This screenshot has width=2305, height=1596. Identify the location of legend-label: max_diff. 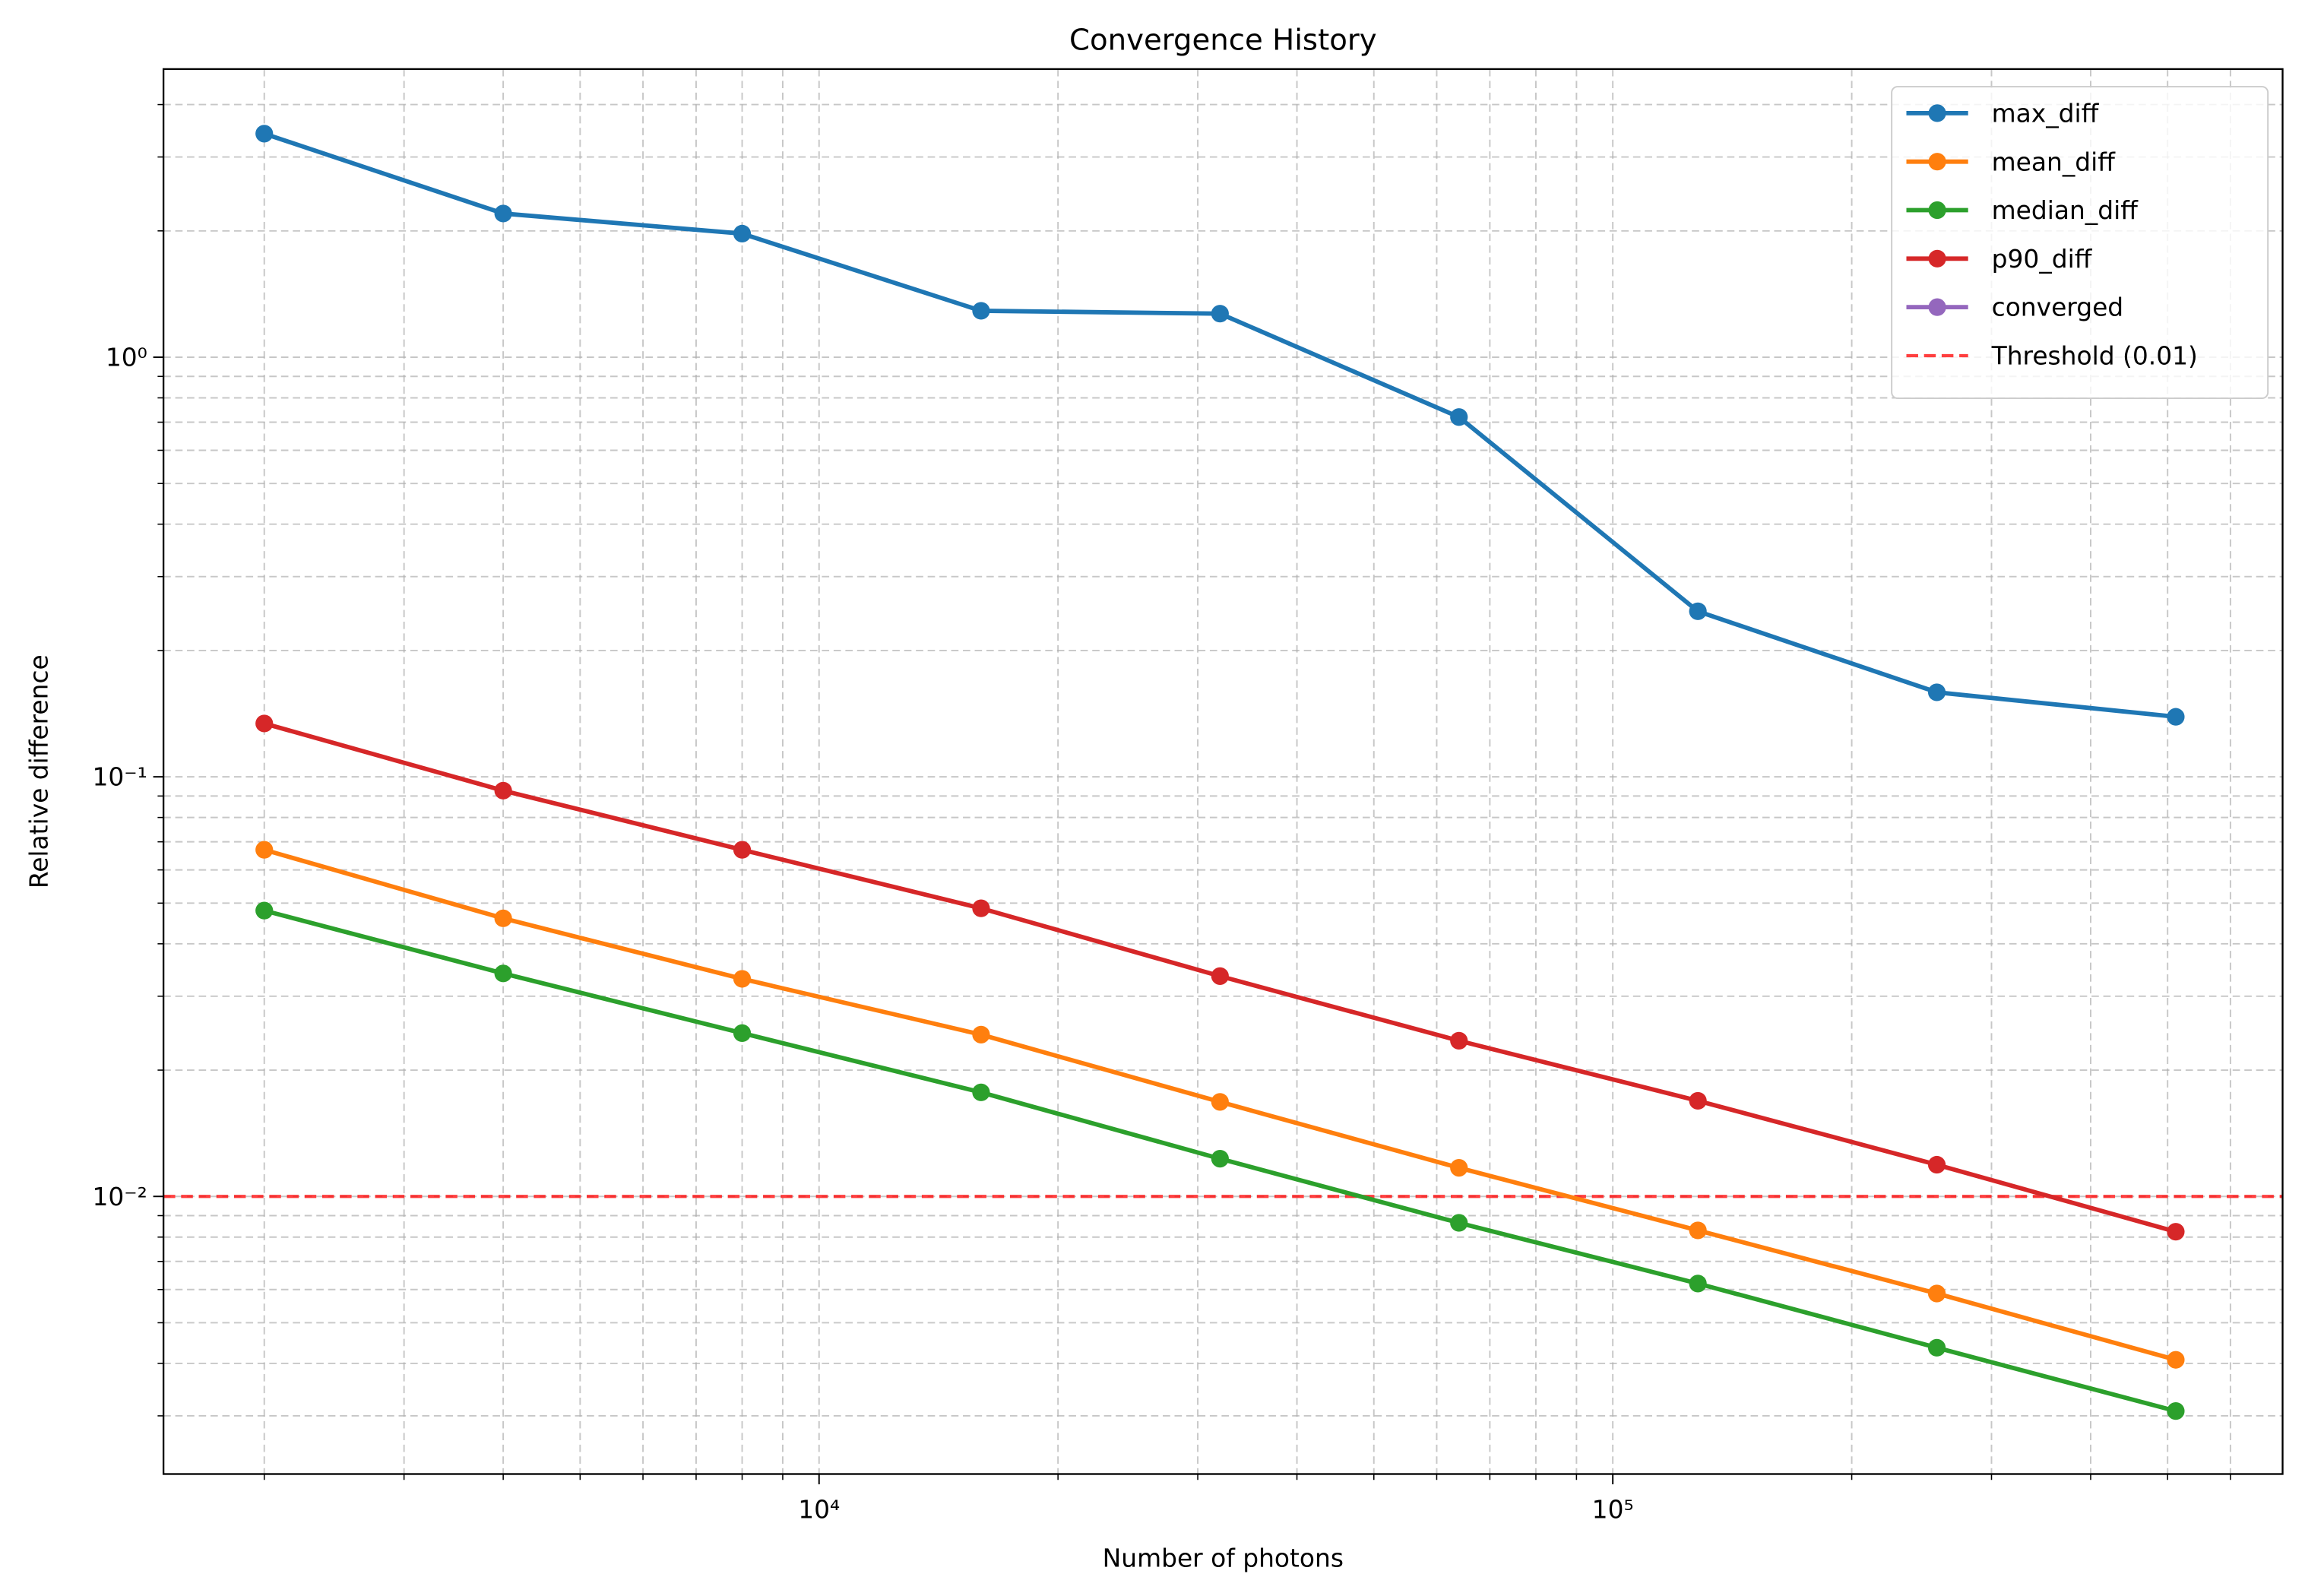
(2046, 113).